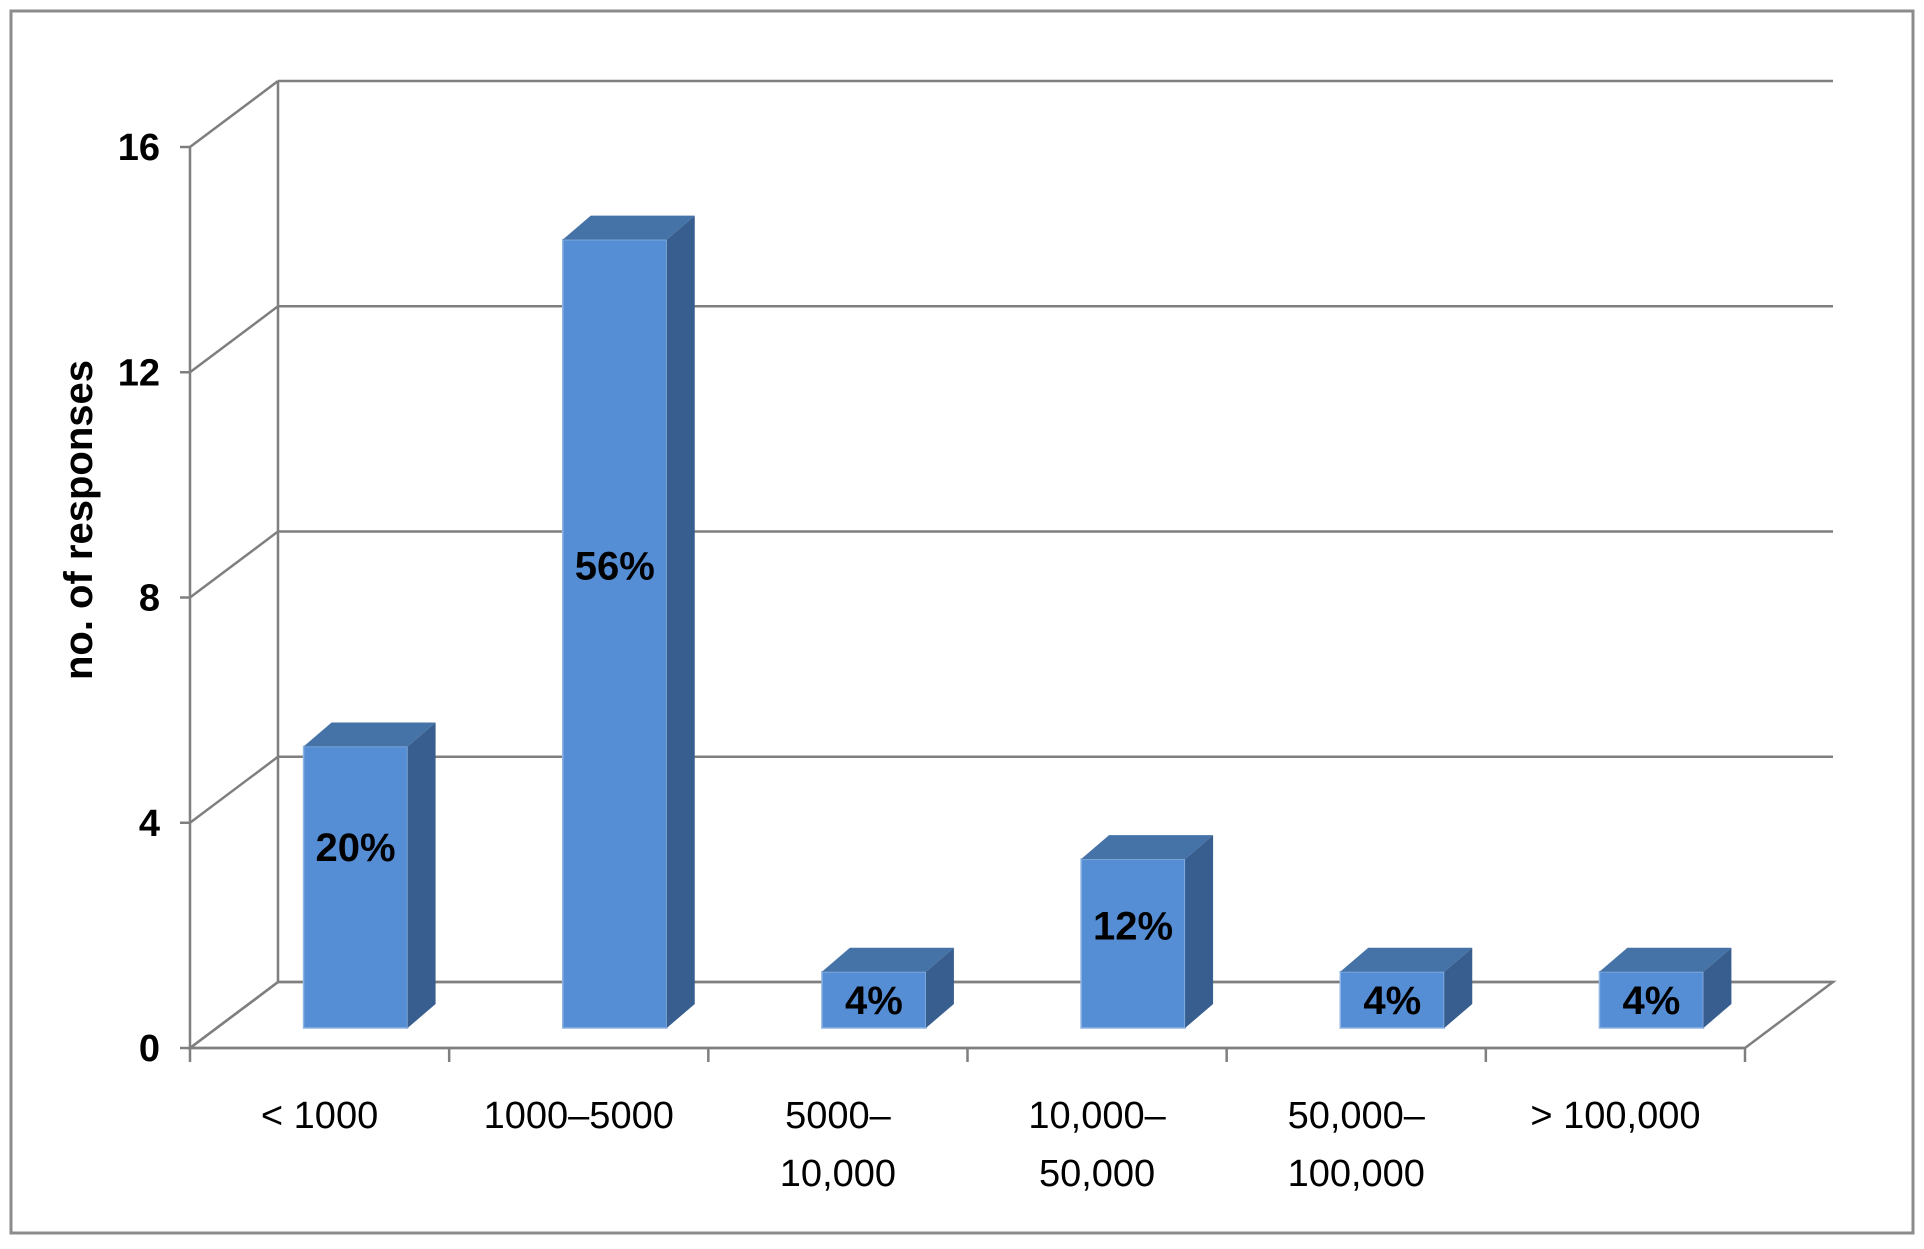 Image resolution: width=1924 pixels, height=1249 pixels. I want to click on x-tick-label: 10,000, so click(838, 1174).